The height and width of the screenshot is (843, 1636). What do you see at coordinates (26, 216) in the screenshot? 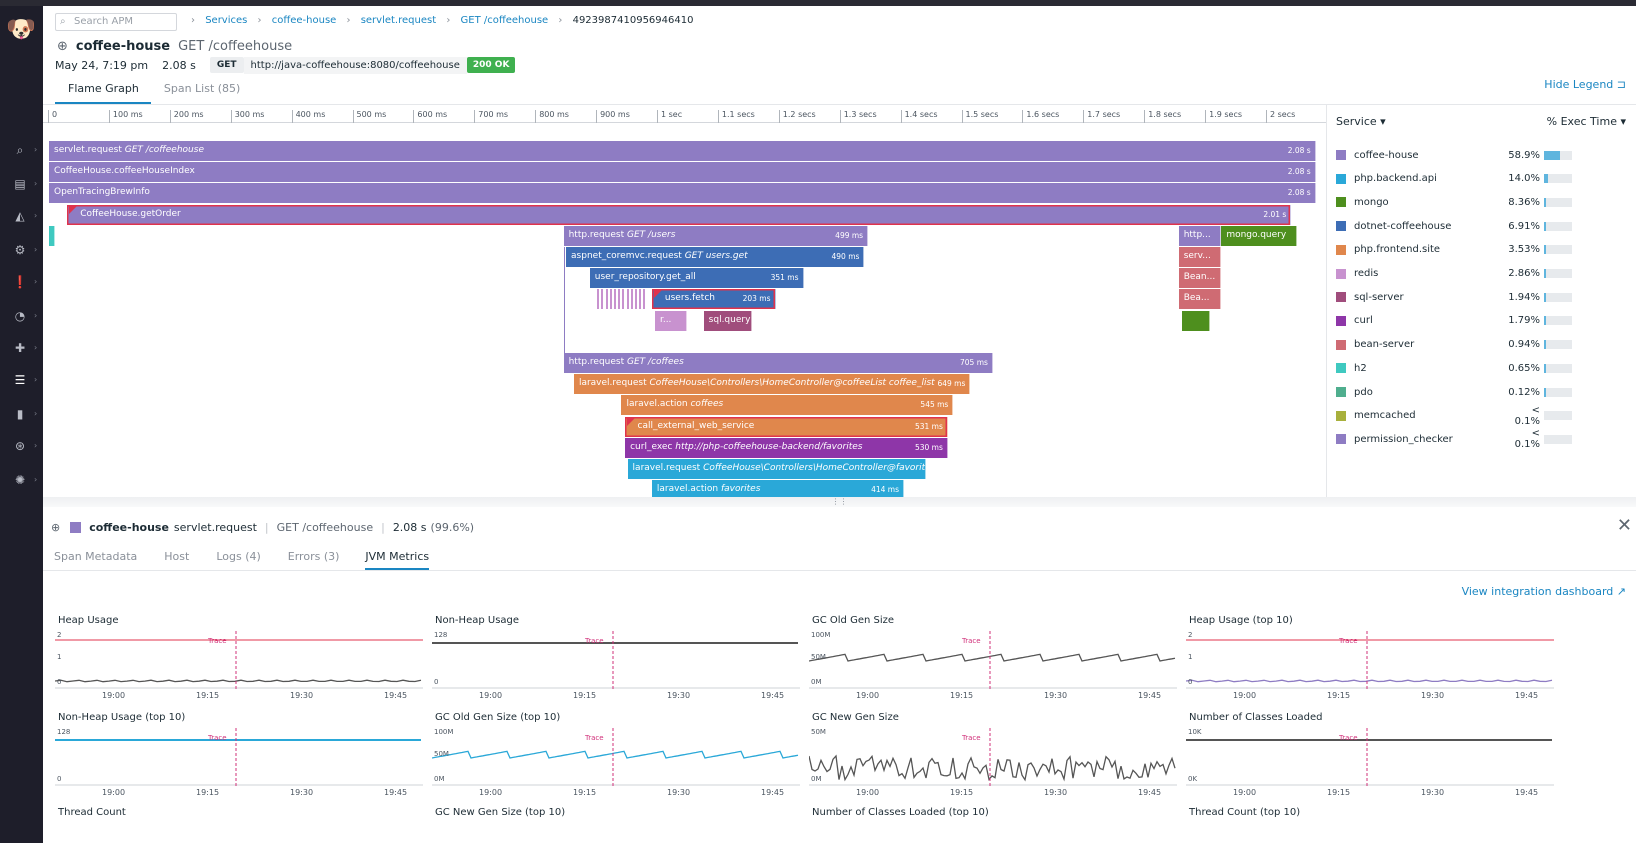
I see `infrastructure-icon: ◭ ›` at bounding box center [26, 216].